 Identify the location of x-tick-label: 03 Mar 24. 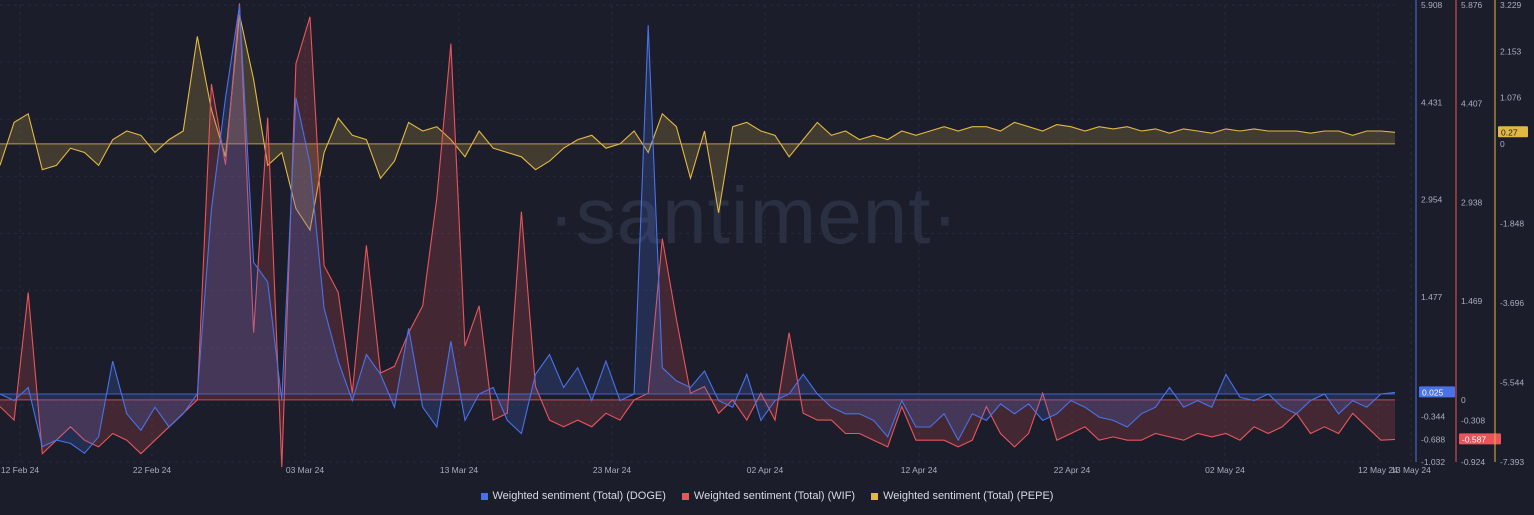
(305, 470).